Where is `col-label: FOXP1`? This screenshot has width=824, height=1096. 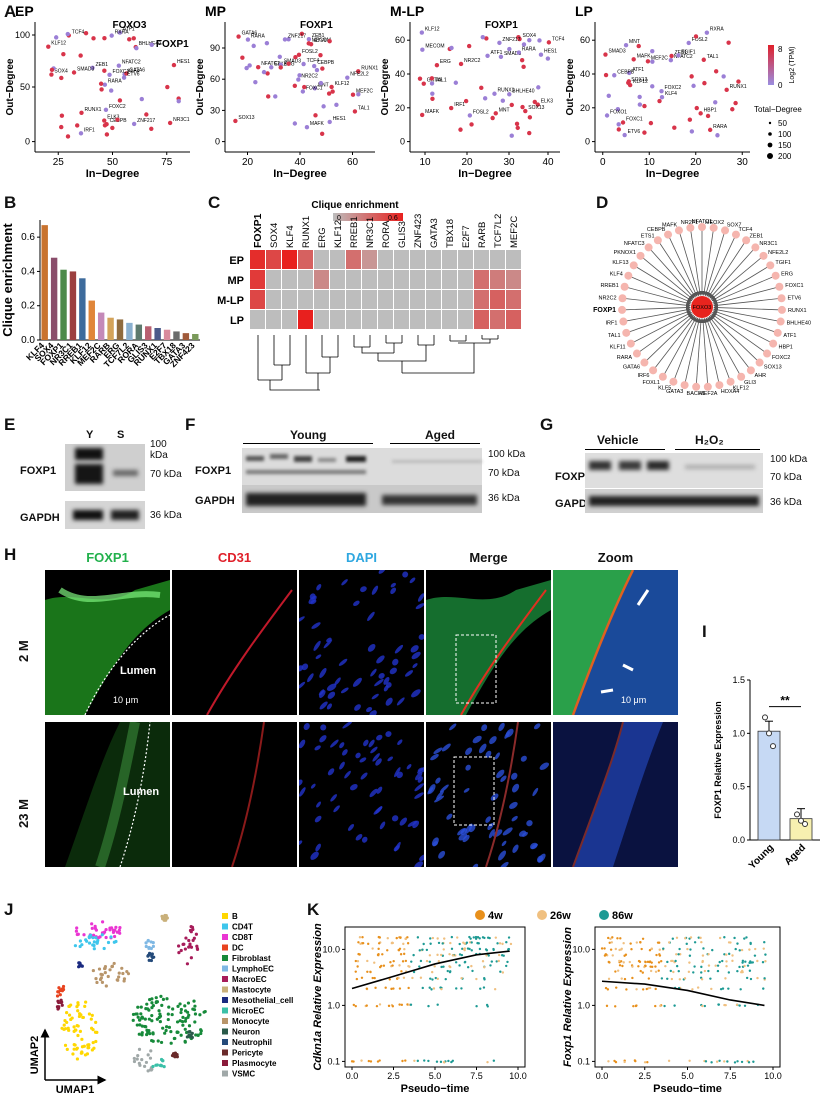
col-label: FOXP1 is located at coordinates (258, 230).